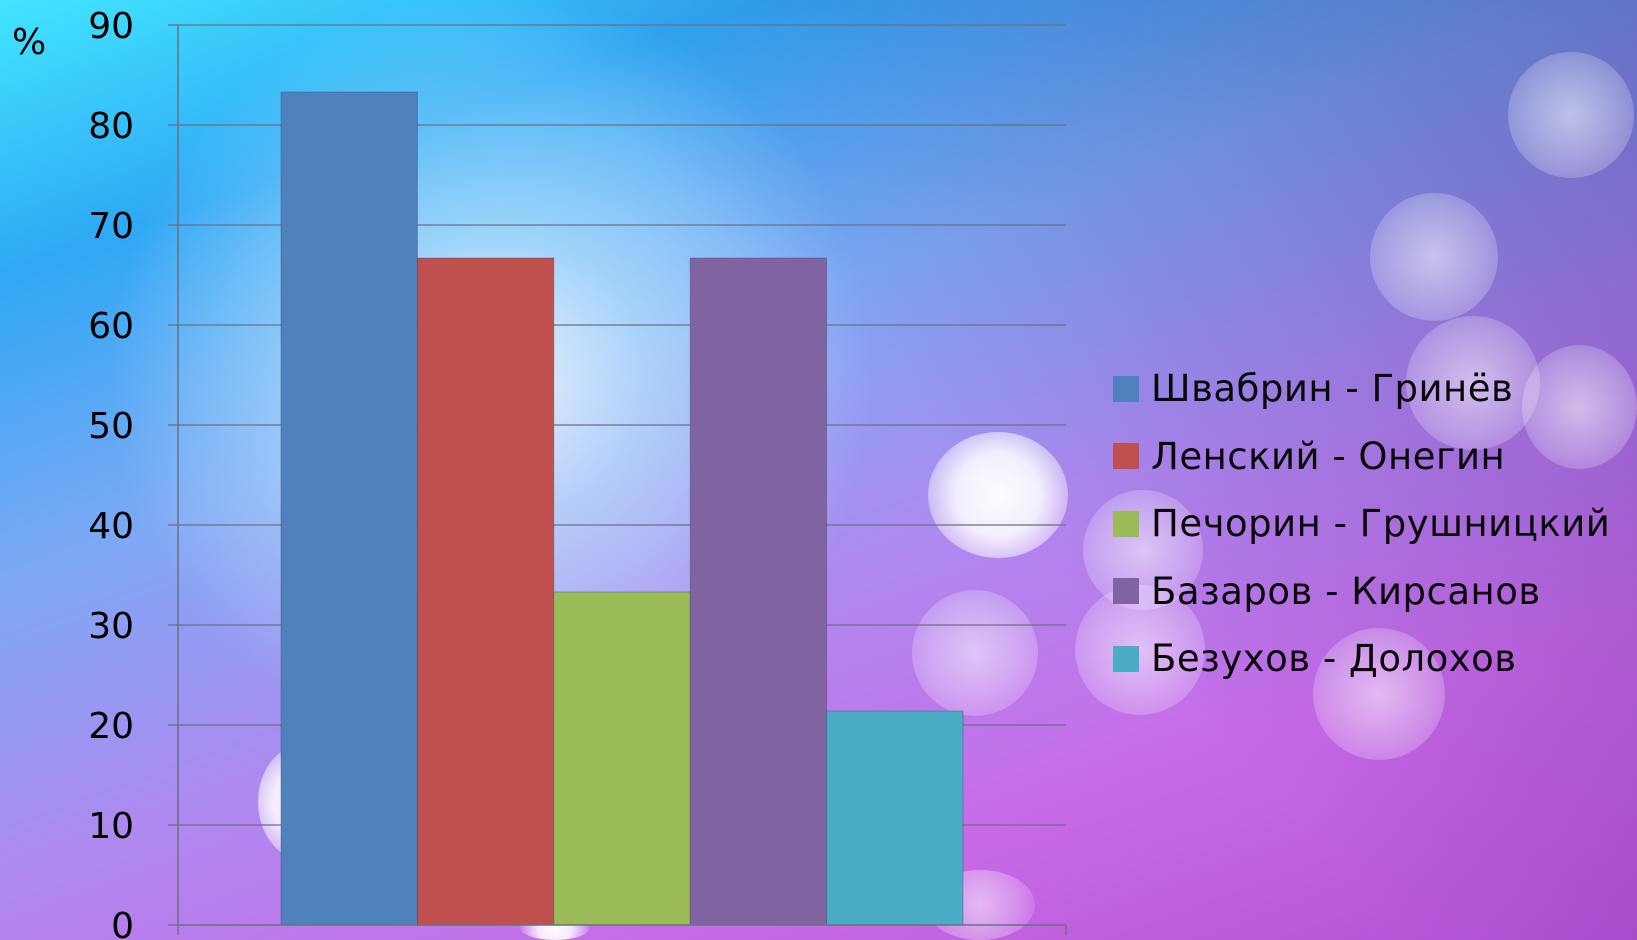 This screenshot has width=1637, height=940. What do you see at coordinates (111, 726) in the screenshot?
I see `y-tick-label: 20` at bounding box center [111, 726].